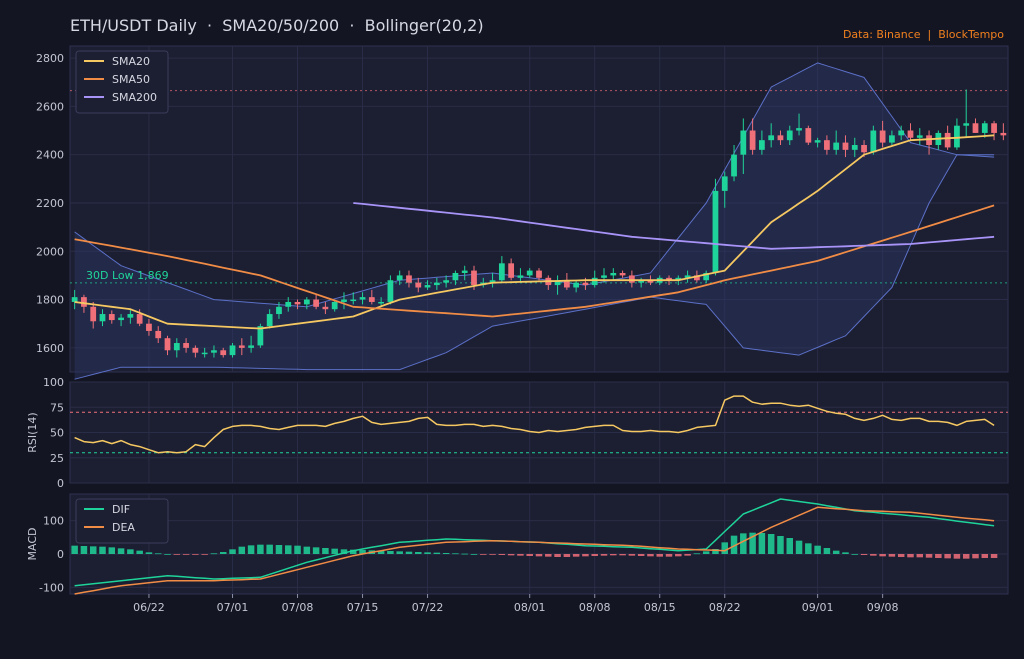 The height and width of the screenshot is (659, 1024). What do you see at coordinates (60, 554) in the screenshot?
I see `macd-panel-y-tick-label: 0` at bounding box center [60, 554].